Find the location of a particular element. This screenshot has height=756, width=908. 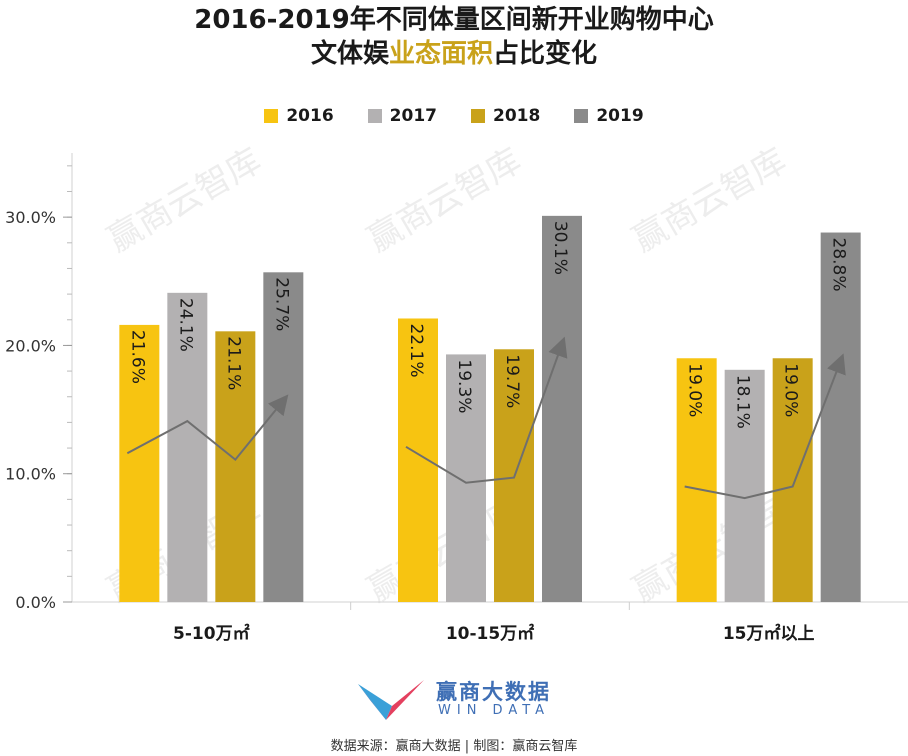

legend-item-2018: 2018 is located at coordinates (505, 116).